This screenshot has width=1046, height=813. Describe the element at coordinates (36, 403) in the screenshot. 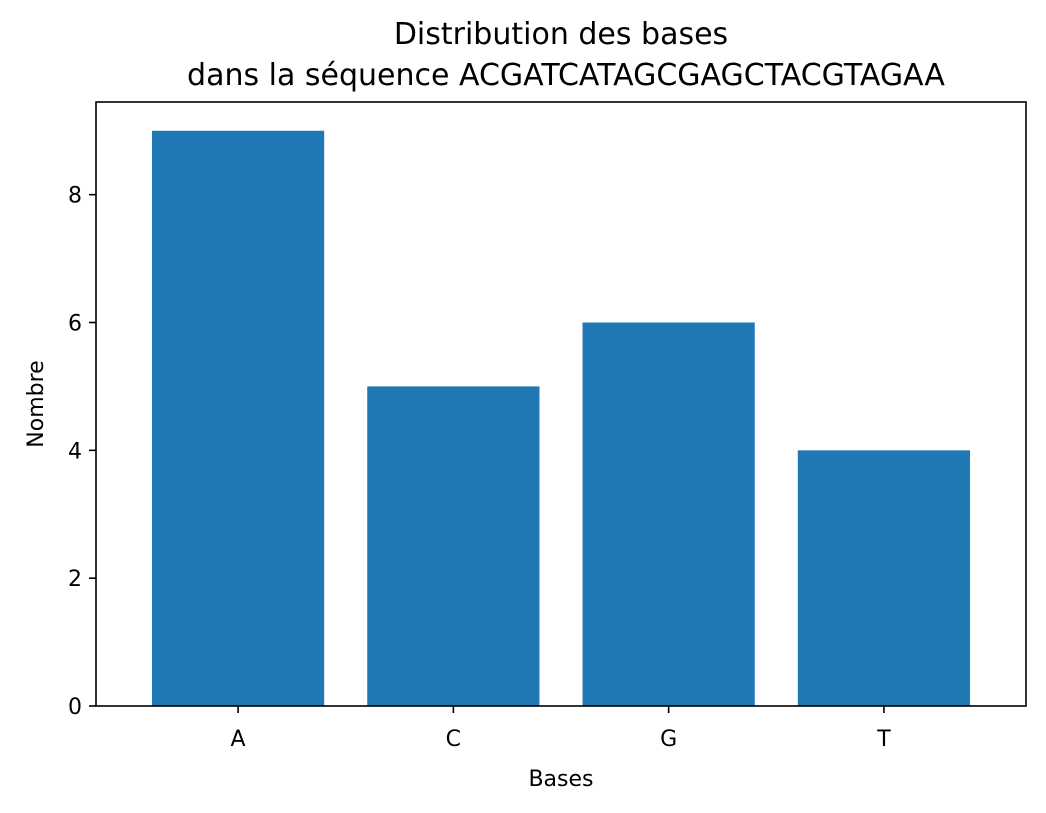

I see `y-axis-label: Nombre` at that location.